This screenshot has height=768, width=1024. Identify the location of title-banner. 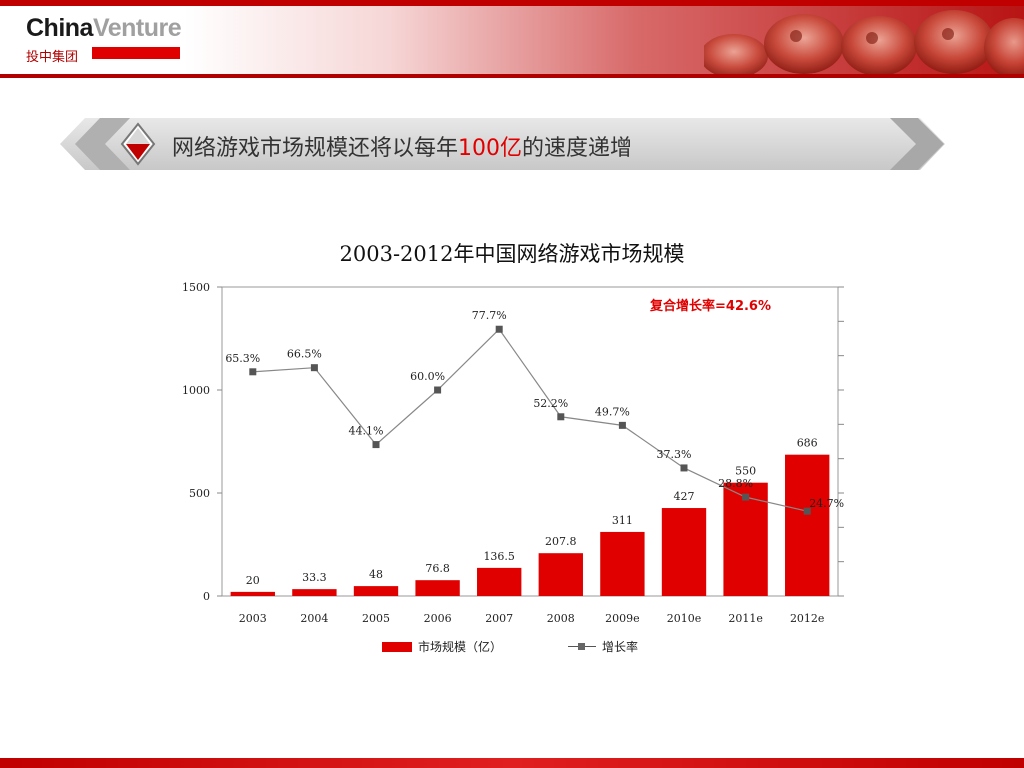
(502, 144).